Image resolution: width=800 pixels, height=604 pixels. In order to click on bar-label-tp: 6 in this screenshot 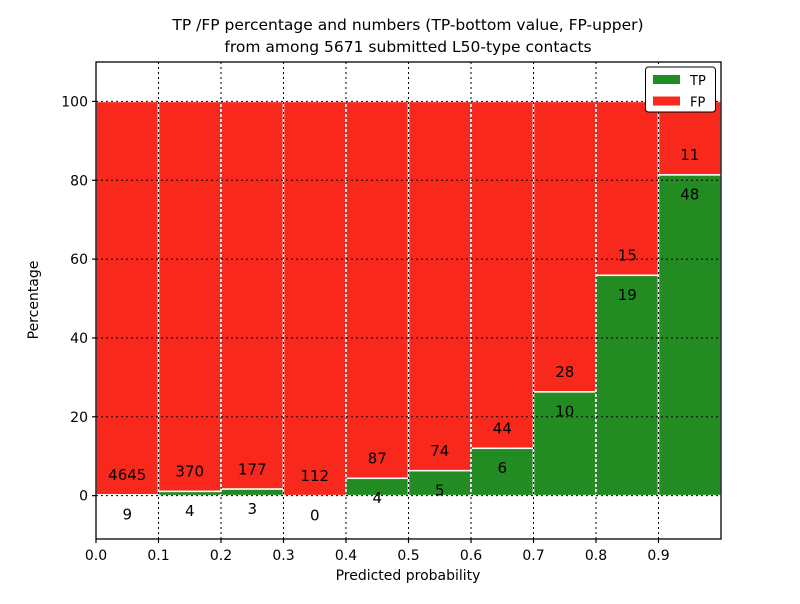, I will do `click(502, 468)`.